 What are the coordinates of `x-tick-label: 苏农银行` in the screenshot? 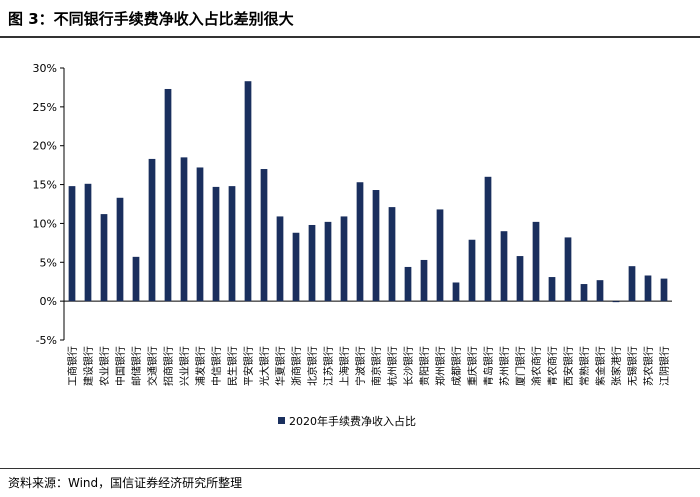 It's located at (648, 366).